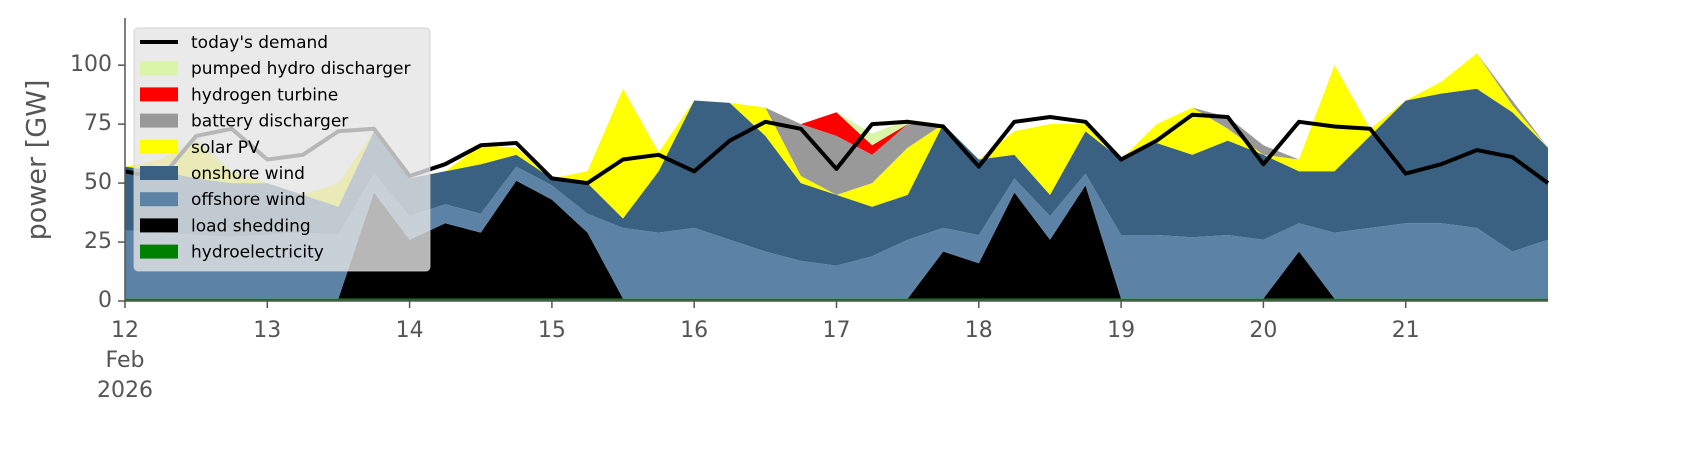  I want to click on x-tick-label: 17, so click(836, 330).